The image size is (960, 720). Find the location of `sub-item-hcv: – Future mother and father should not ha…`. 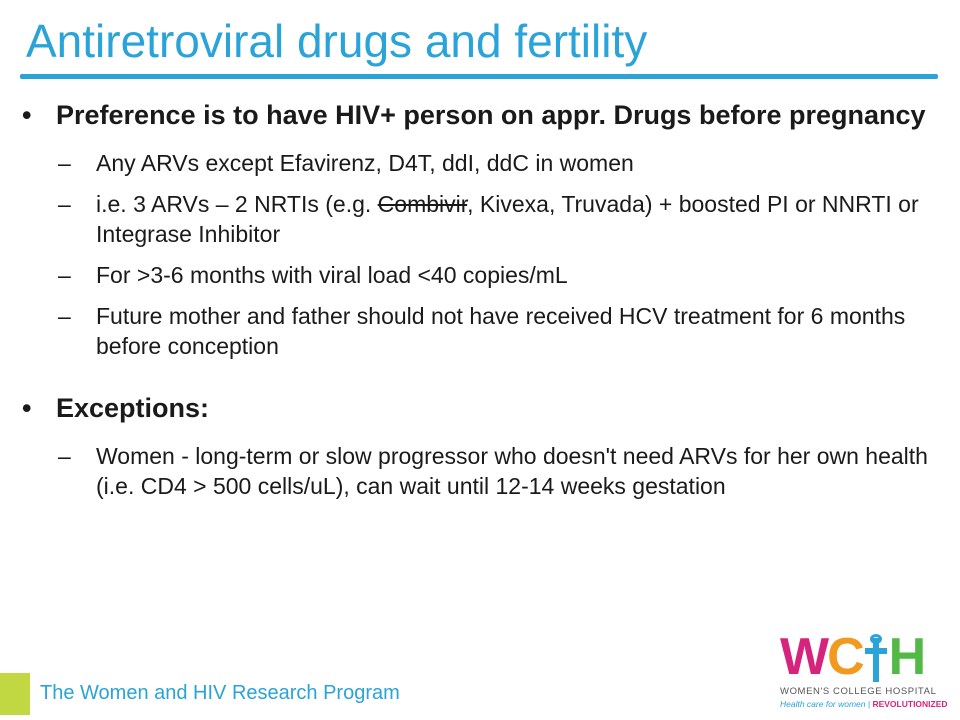

sub-item-hcv: – Future mother and father should not ha… is located at coordinates (477, 331).